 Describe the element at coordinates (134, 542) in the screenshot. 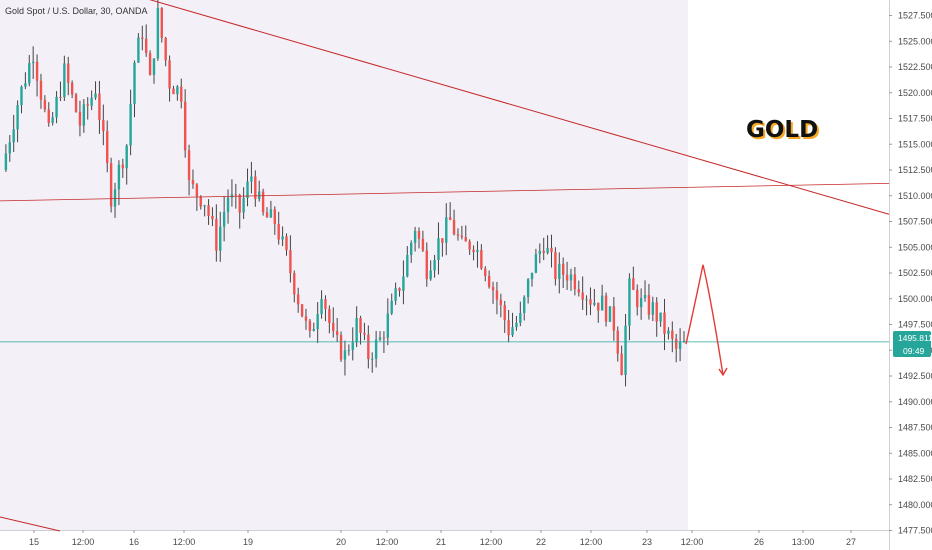

I see `x-tick-label: 16` at that location.